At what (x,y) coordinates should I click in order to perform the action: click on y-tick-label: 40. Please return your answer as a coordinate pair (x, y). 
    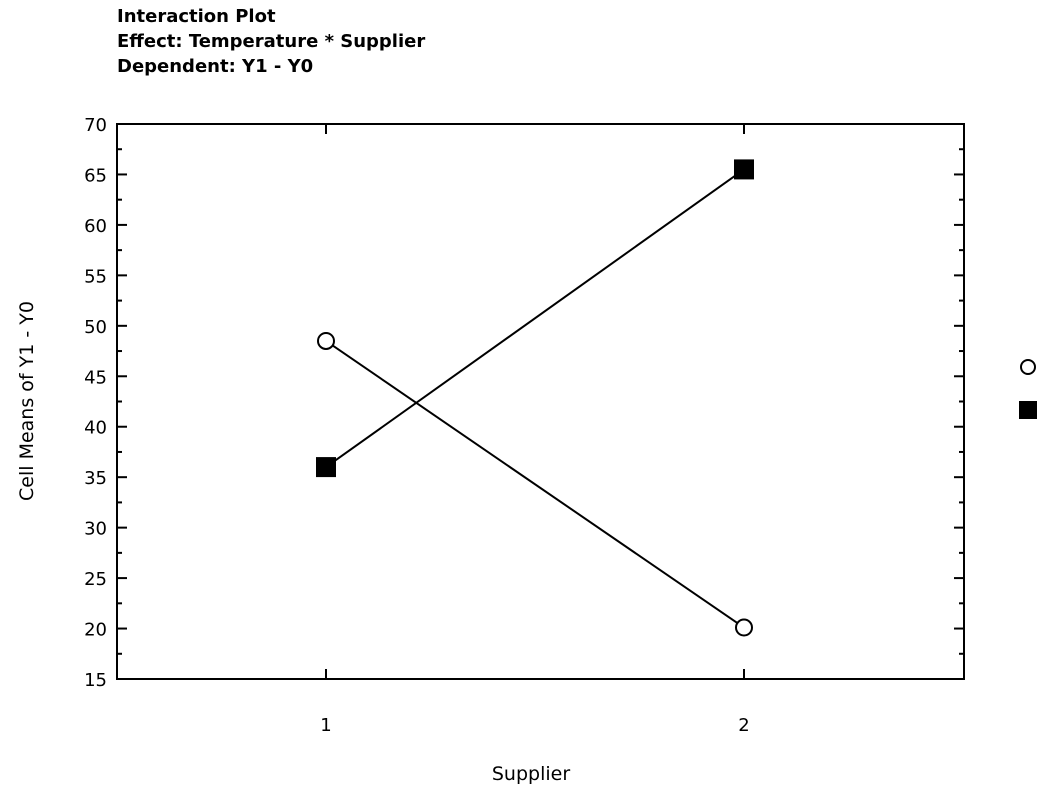
    Looking at the image, I should click on (95, 428).